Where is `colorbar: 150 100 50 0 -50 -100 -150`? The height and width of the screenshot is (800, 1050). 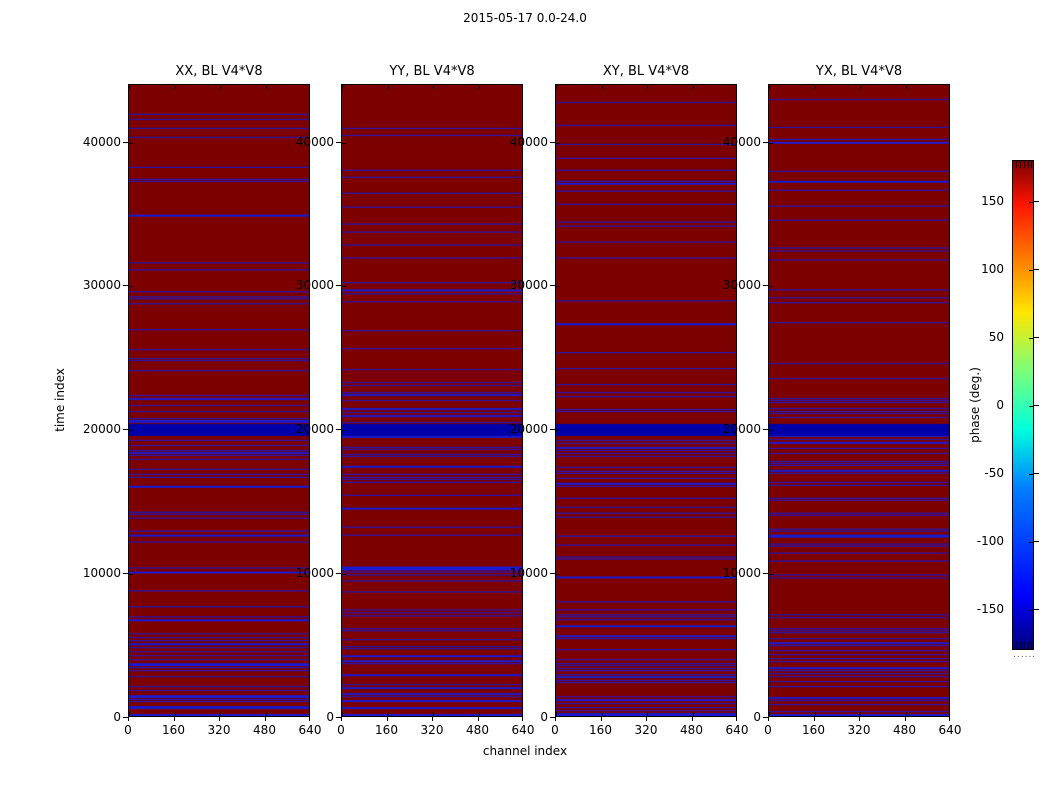 colorbar: 150 100 50 0 -50 -100 -150 is located at coordinates (1008, 405).